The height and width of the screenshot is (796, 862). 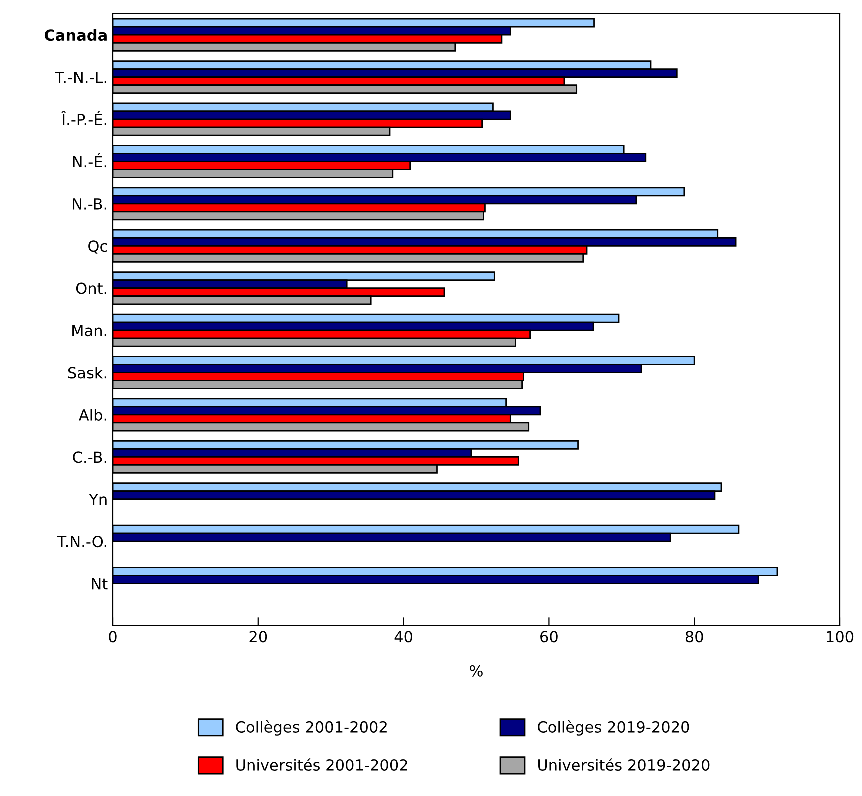 What do you see at coordinates (403, 637) in the screenshot?
I see `x-tick-label: 40` at bounding box center [403, 637].